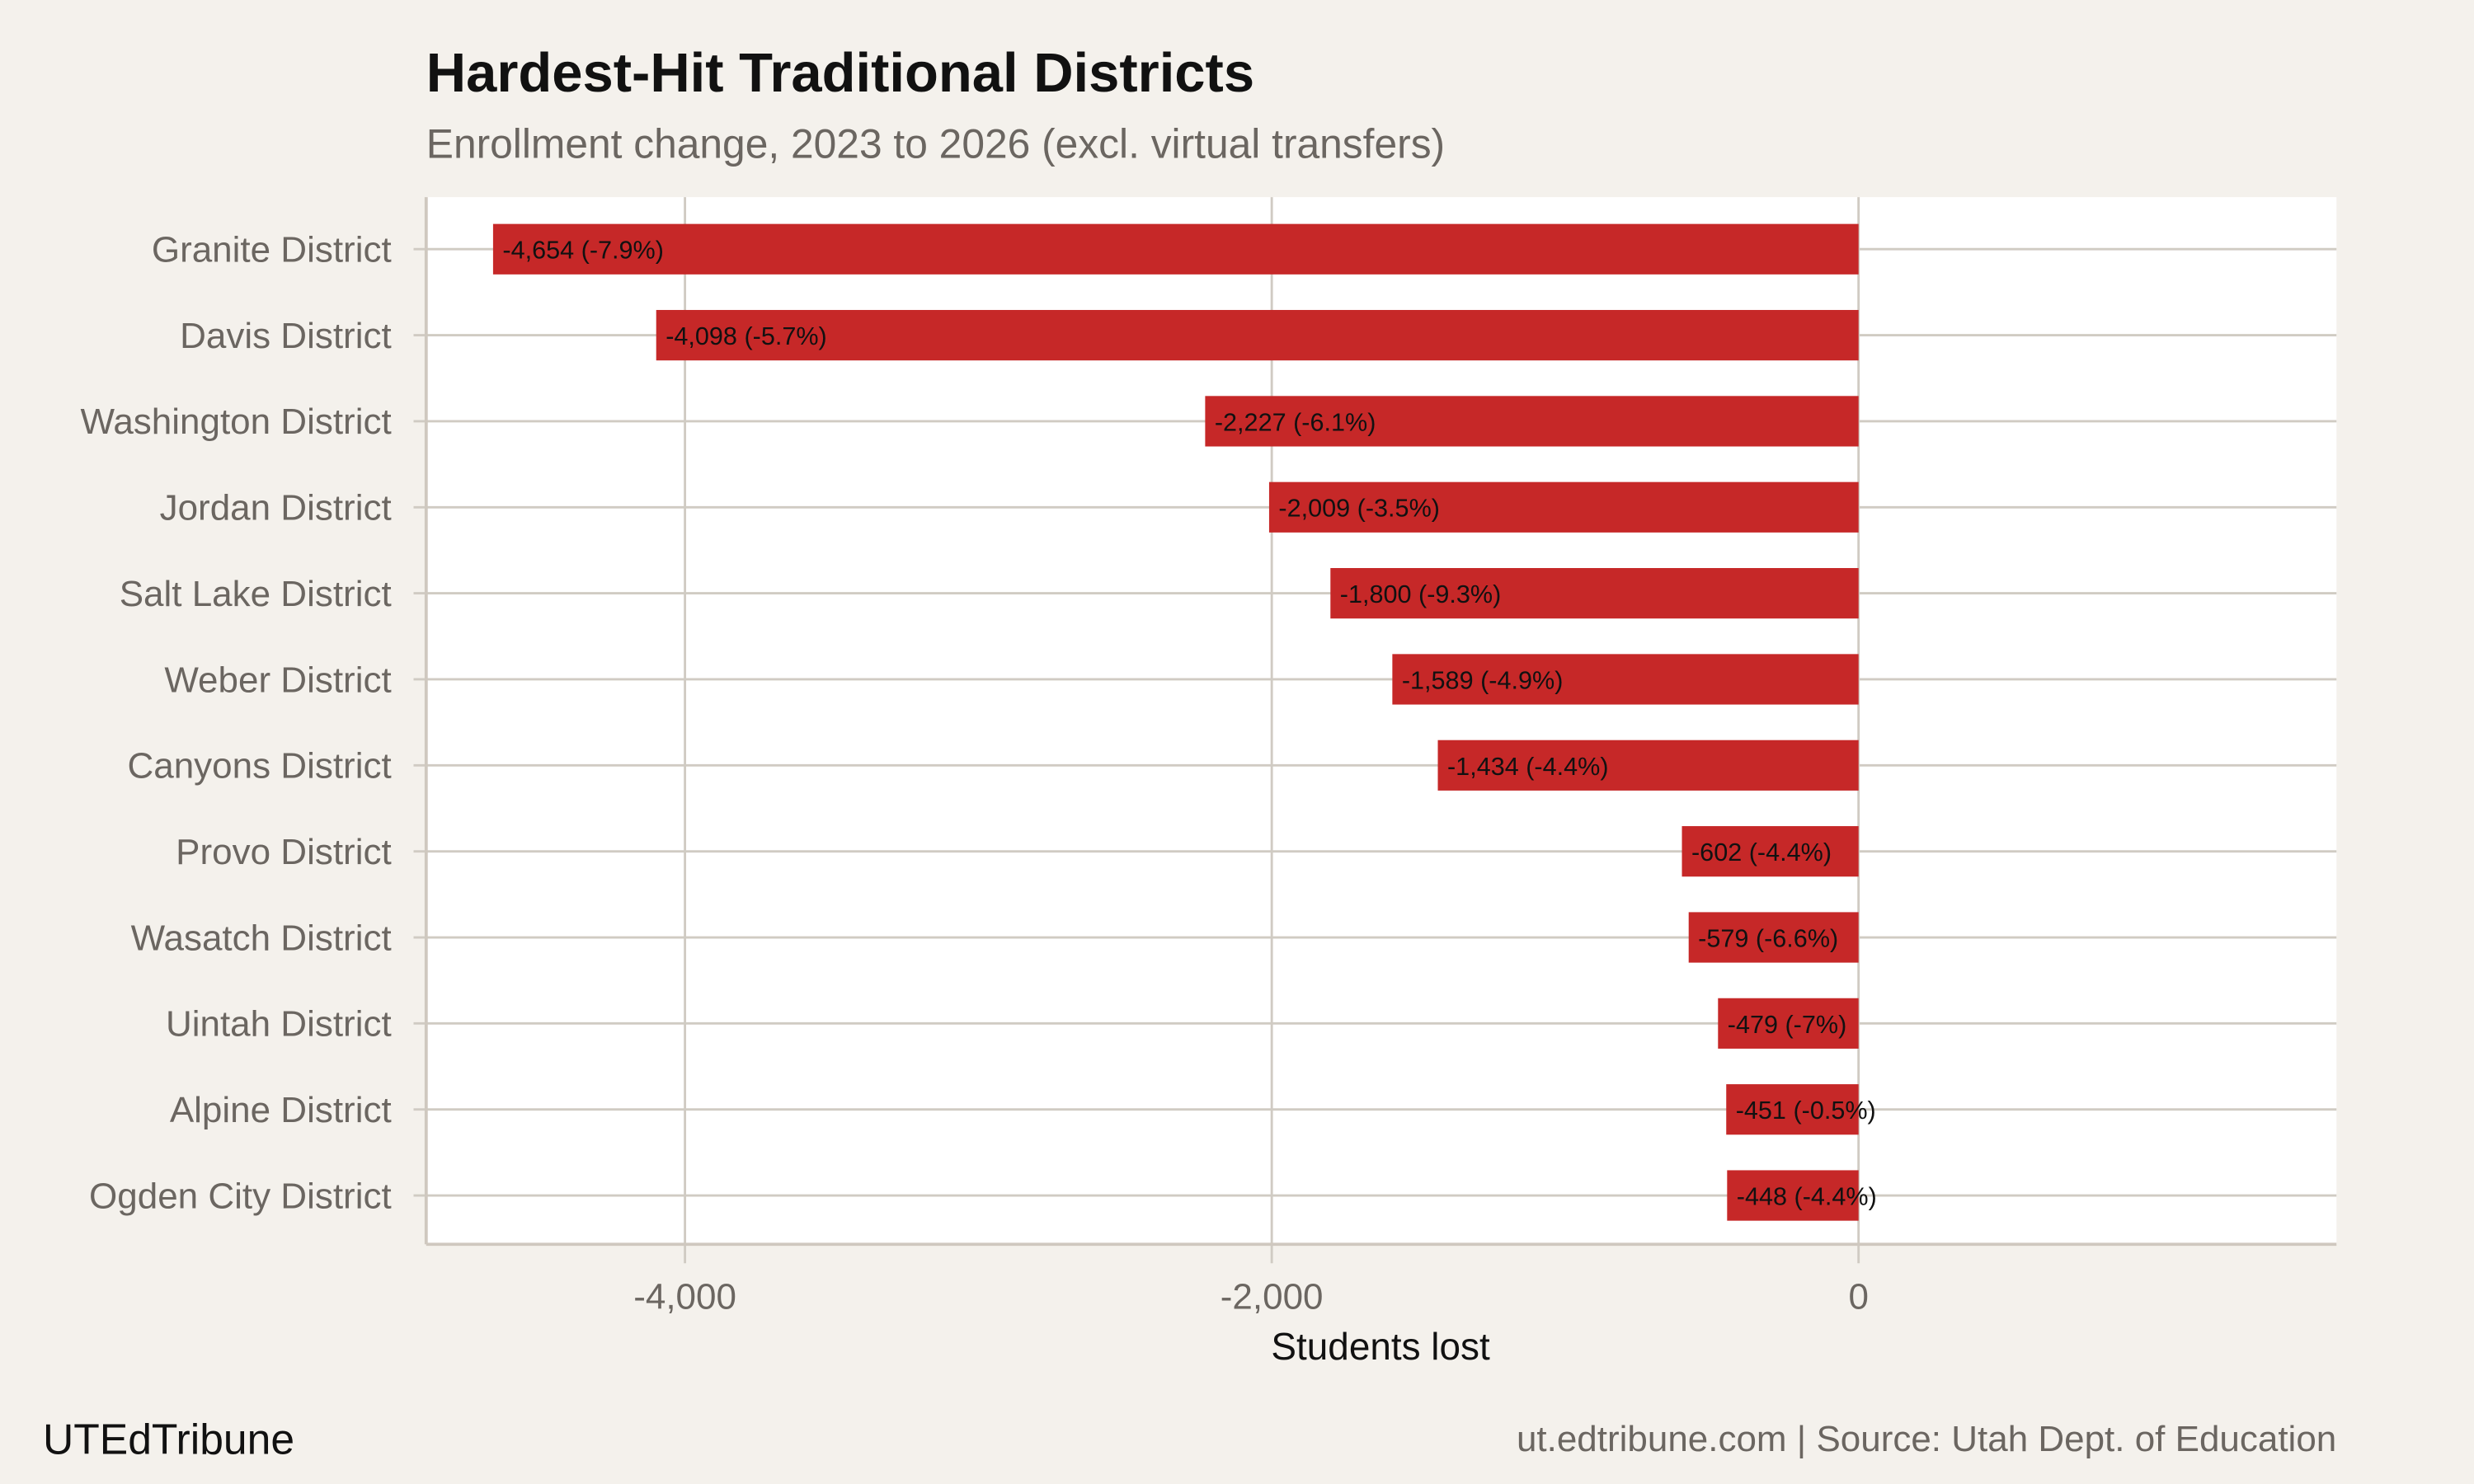  What do you see at coordinates (286, 336) in the screenshot?
I see `y-tick-label: Davis District` at bounding box center [286, 336].